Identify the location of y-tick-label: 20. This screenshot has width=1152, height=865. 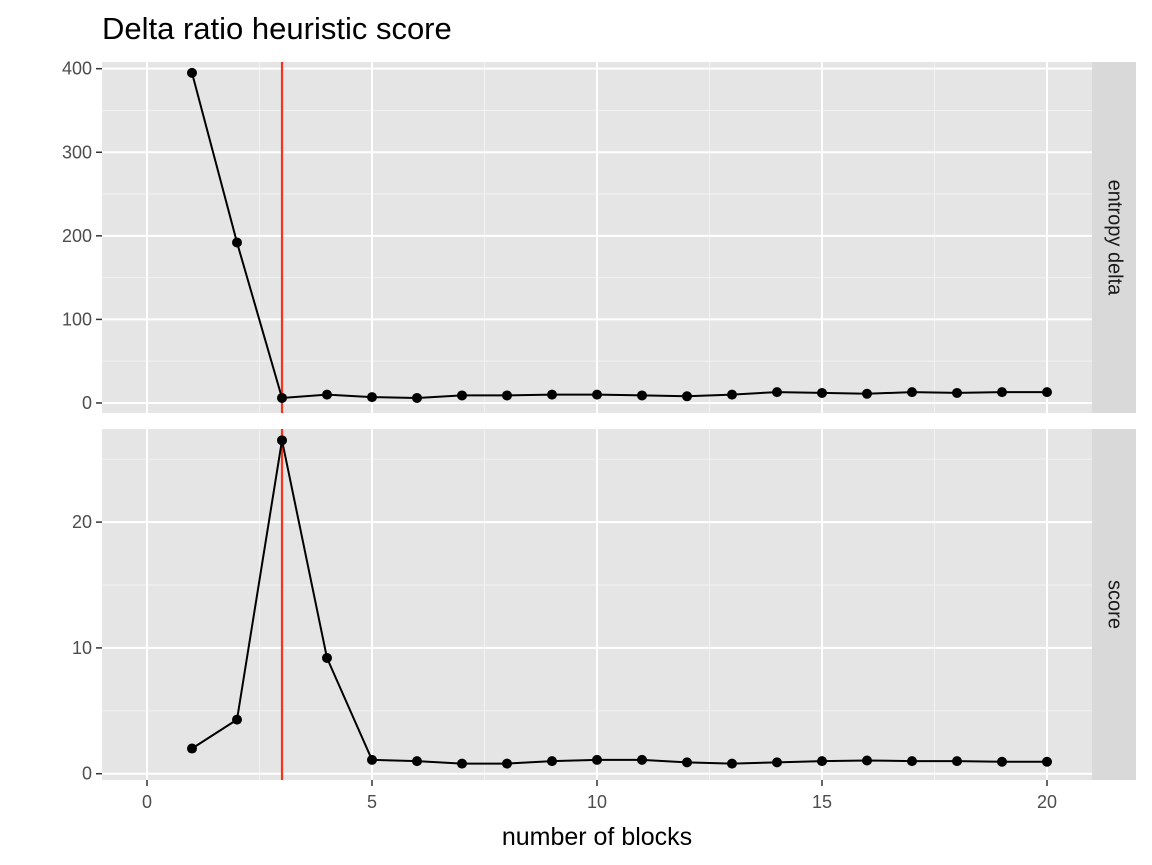
(82, 522).